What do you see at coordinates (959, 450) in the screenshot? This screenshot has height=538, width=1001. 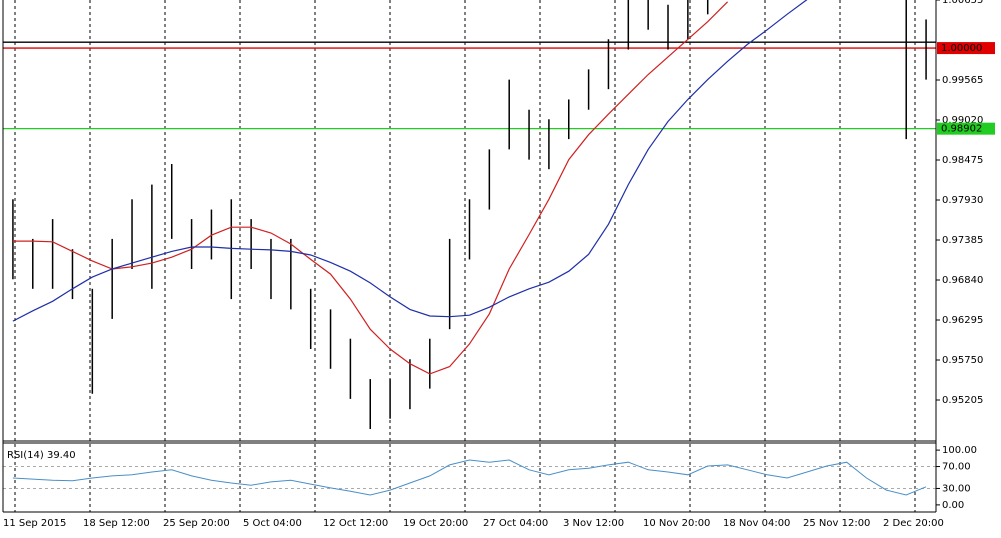 I see `y-tick-label: 100.00` at bounding box center [959, 450].